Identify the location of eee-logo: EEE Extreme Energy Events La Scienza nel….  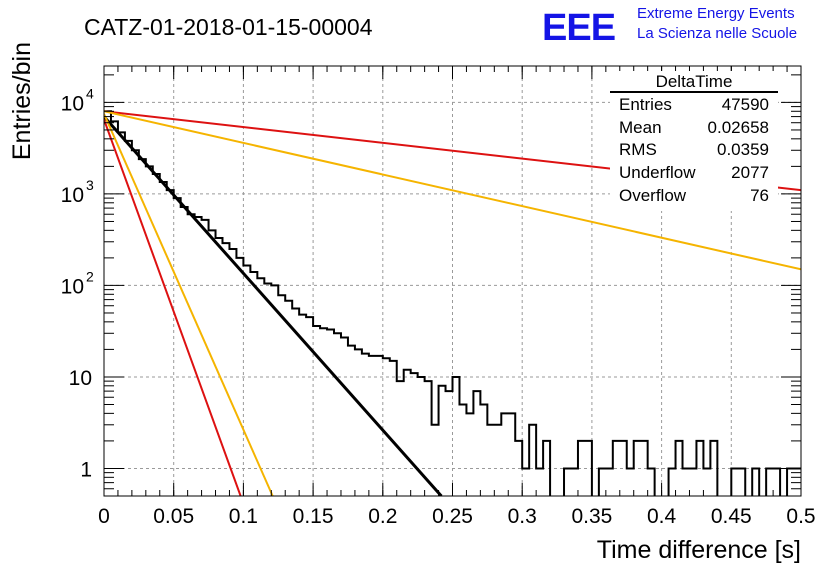
(669, 27).